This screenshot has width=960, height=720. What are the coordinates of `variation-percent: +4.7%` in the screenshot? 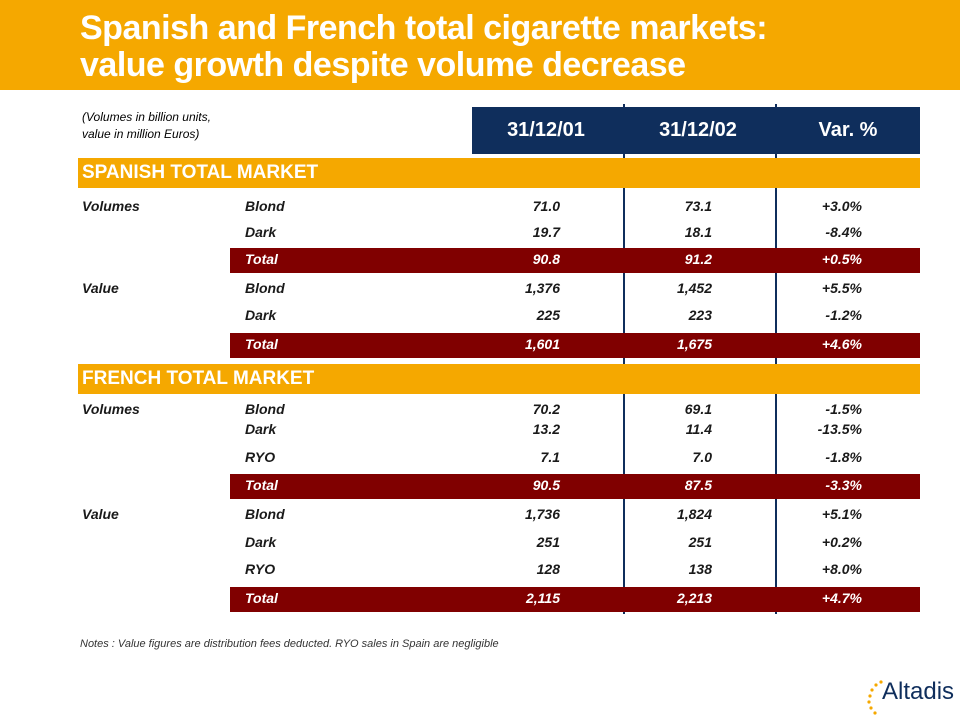 It's located at (841, 598).